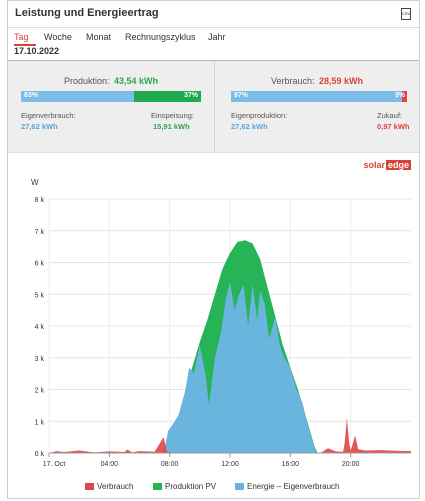  What do you see at coordinates (48, 115) in the screenshot?
I see `self-consumption-label: Eigenverbrauch:` at bounding box center [48, 115].